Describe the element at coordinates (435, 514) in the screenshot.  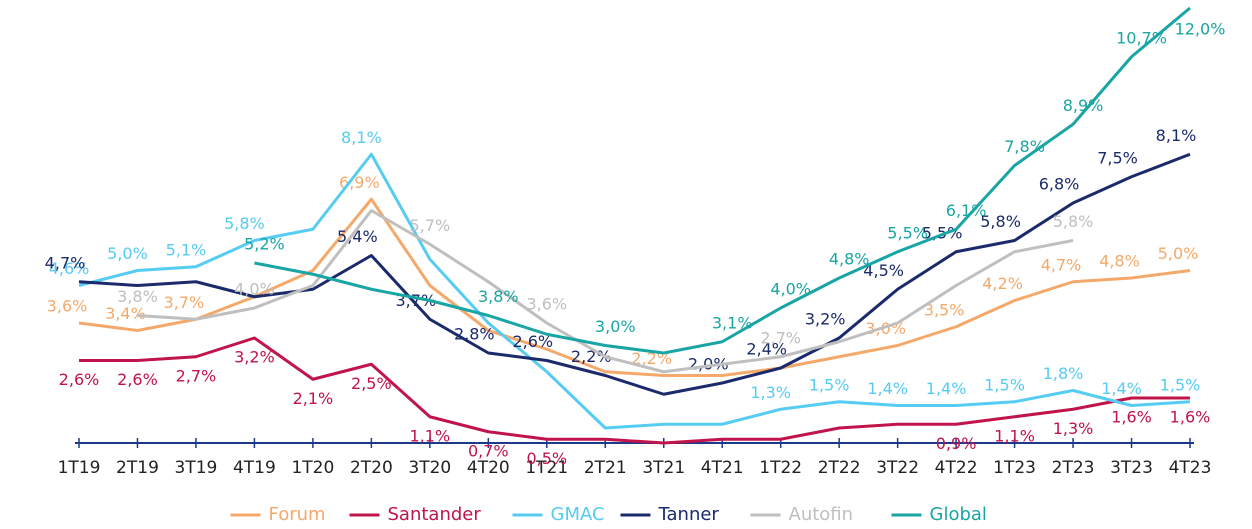
I see `legend-label: Santander` at that location.